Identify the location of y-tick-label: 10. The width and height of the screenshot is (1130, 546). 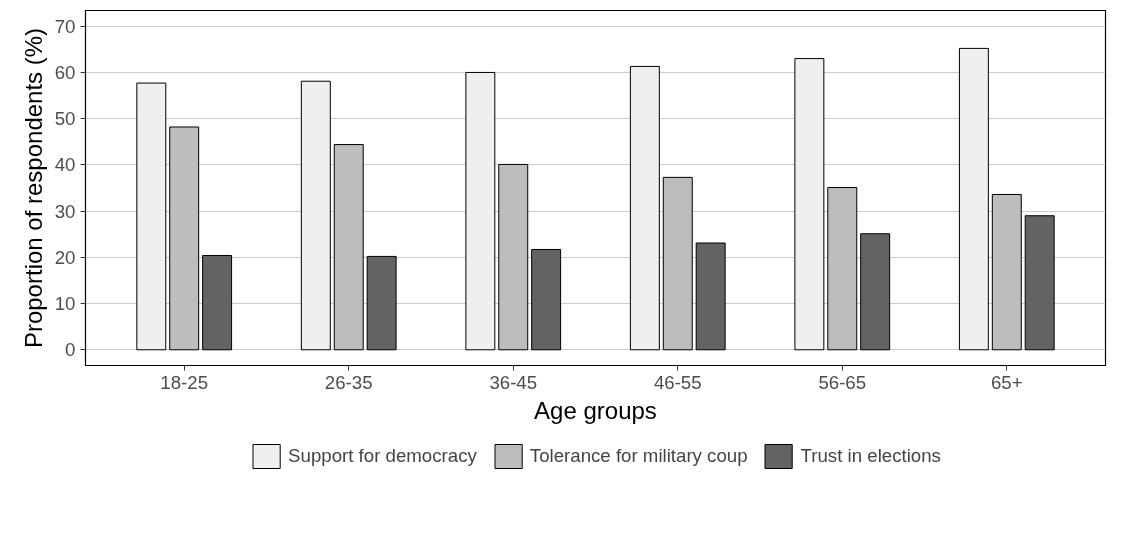
(65, 304).